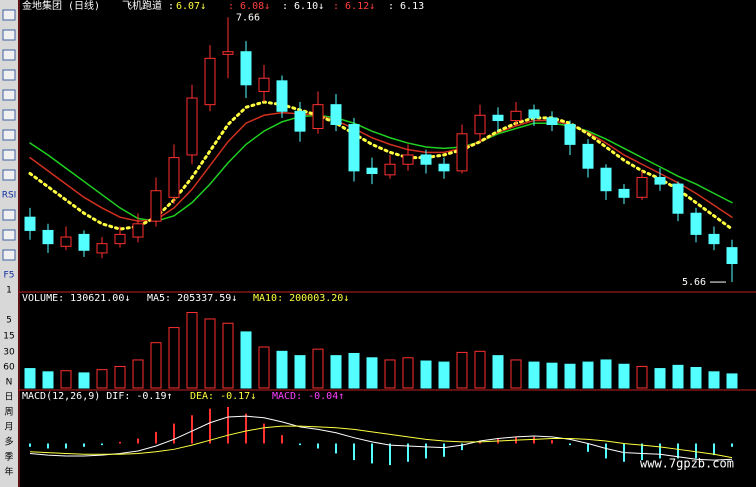 The image size is (756, 487). I want to click on toolbar, so click(9, 243).